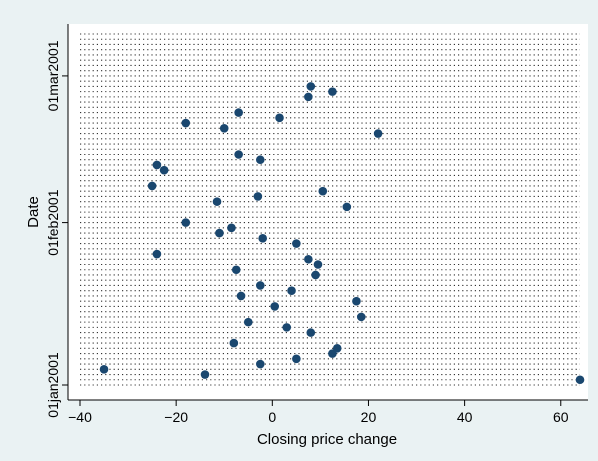  What do you see at coordinates (327, 439) in the screenshot?
I see `x-axis-title: Closing price change` at bounding box center [327, 439].